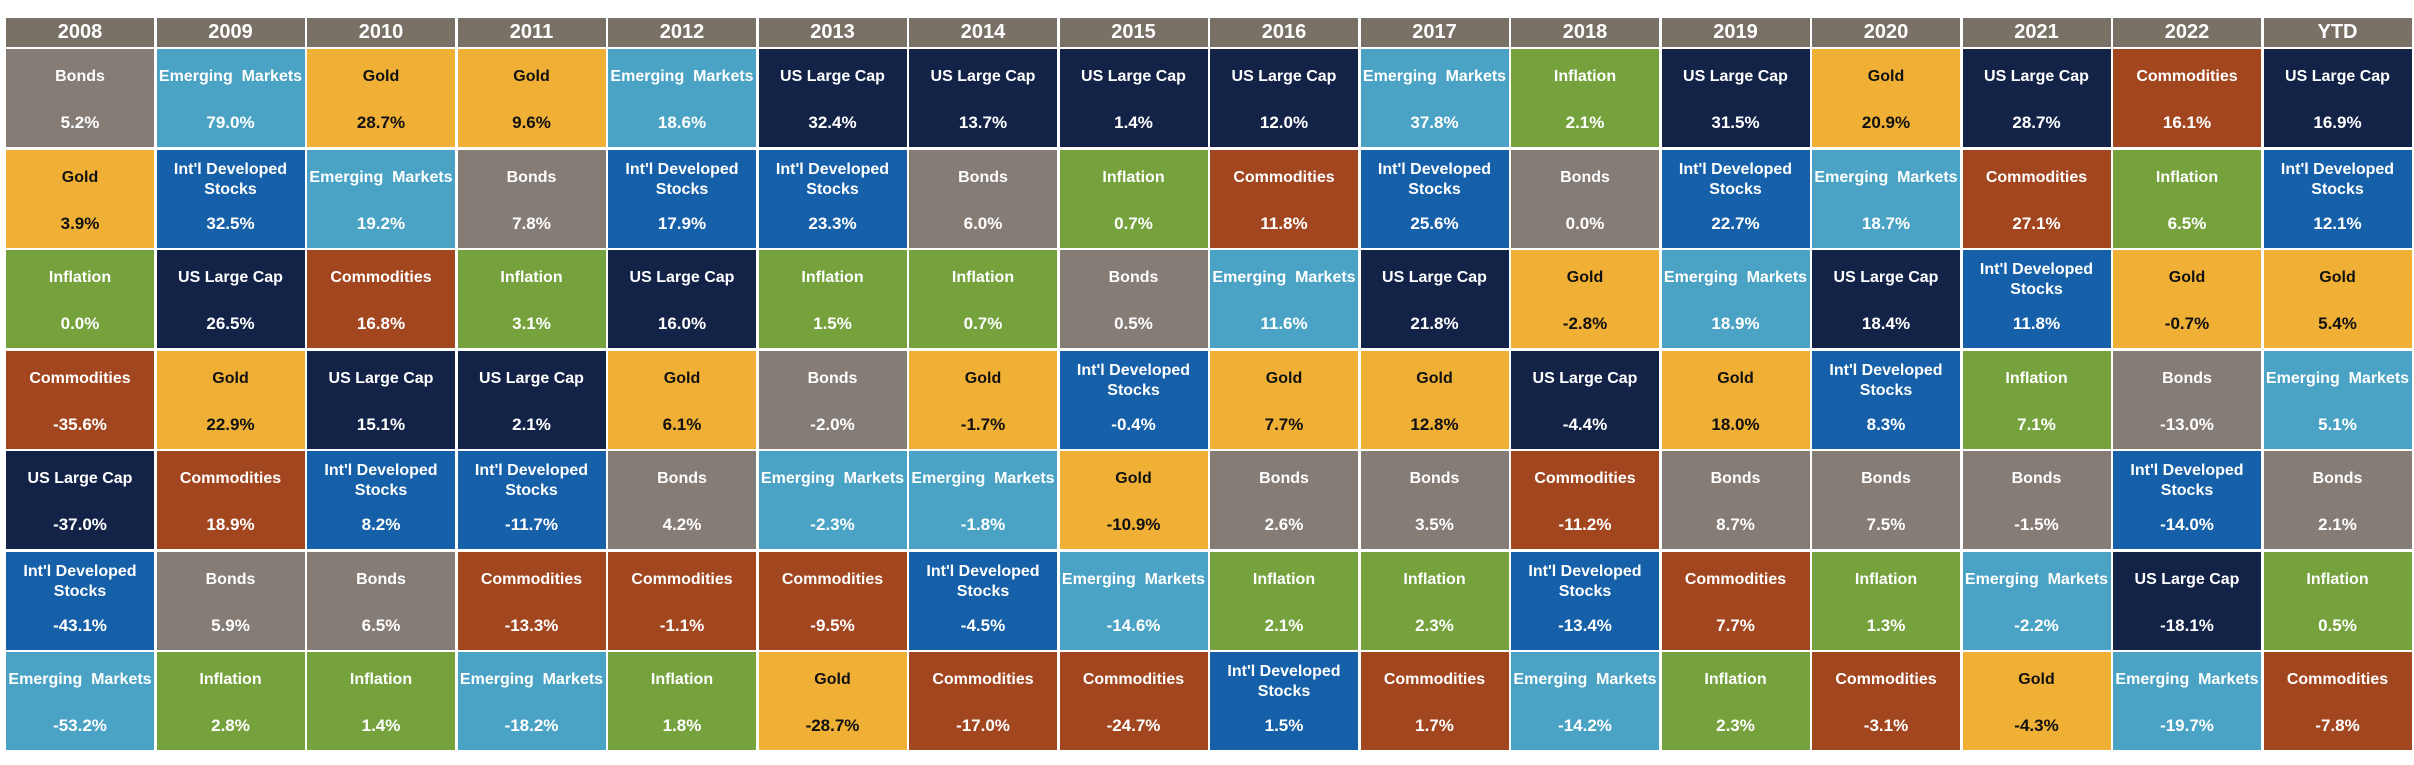 The height and width of the screenshot is (765, 2414). I want to click on return-cell-us-large-cap: US Large Cap 28.7%, so click(2036, 98).